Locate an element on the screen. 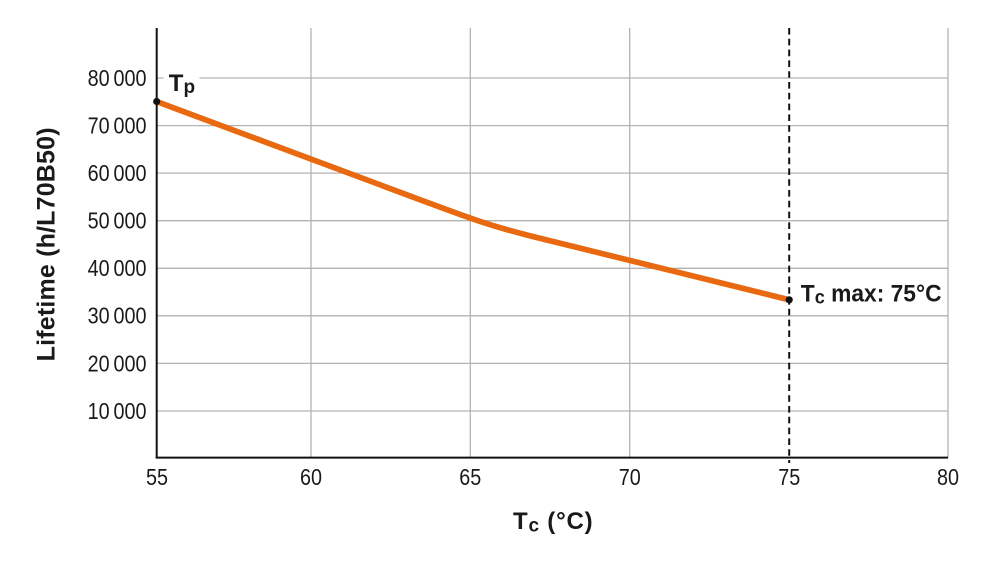  svg-text: 50 000 is located at coordinates (117, 221).